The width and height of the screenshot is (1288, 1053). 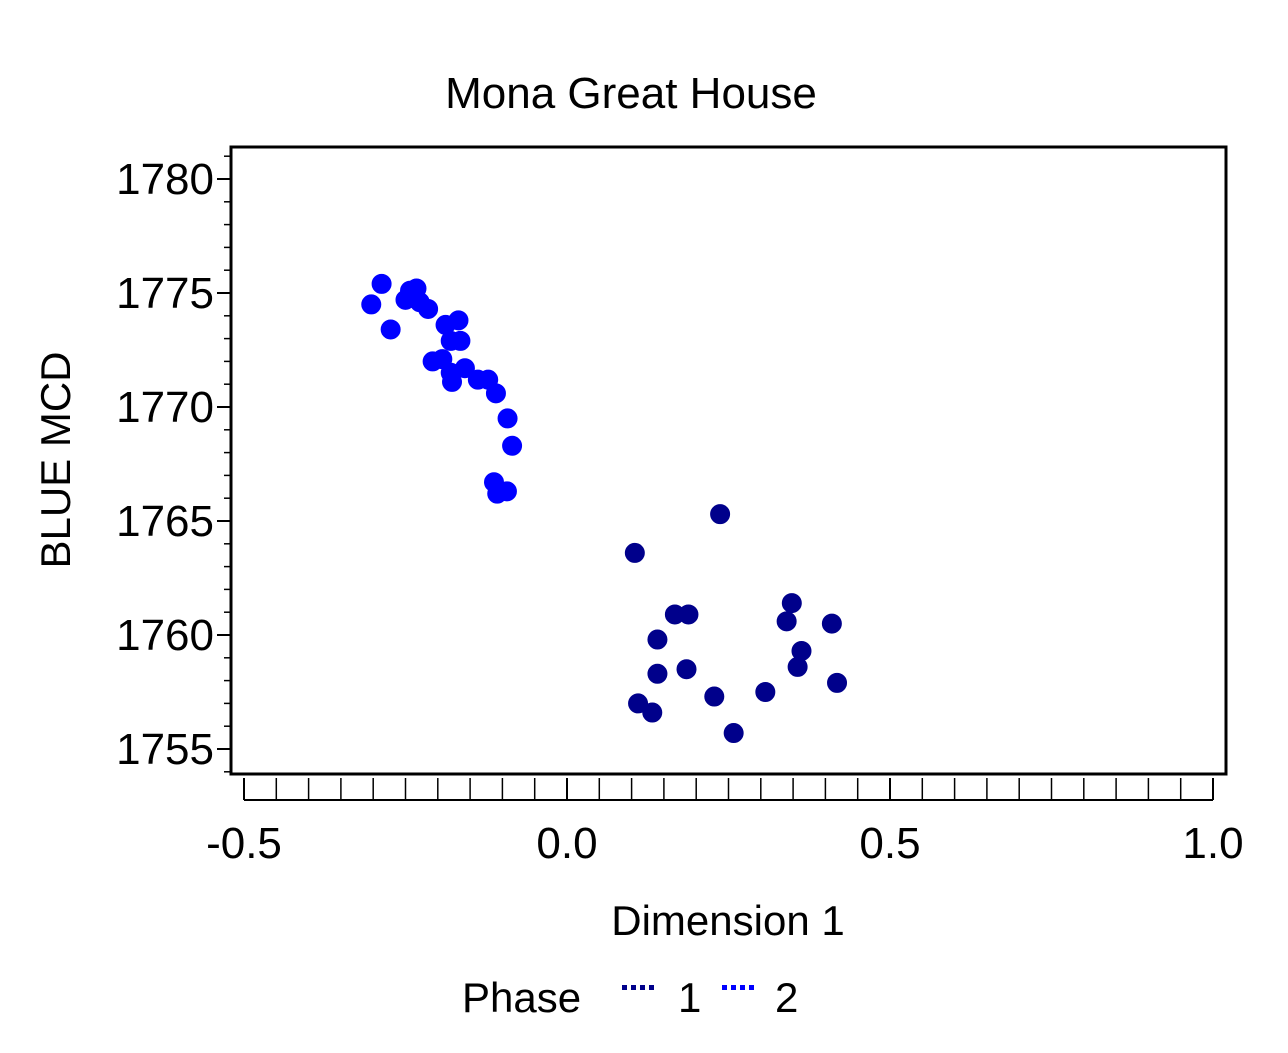 What do you see at coordinates (55, 459) in the screenshot?
I see `y-axis-label: BLUE MCD` at bounding box center [55, 459].